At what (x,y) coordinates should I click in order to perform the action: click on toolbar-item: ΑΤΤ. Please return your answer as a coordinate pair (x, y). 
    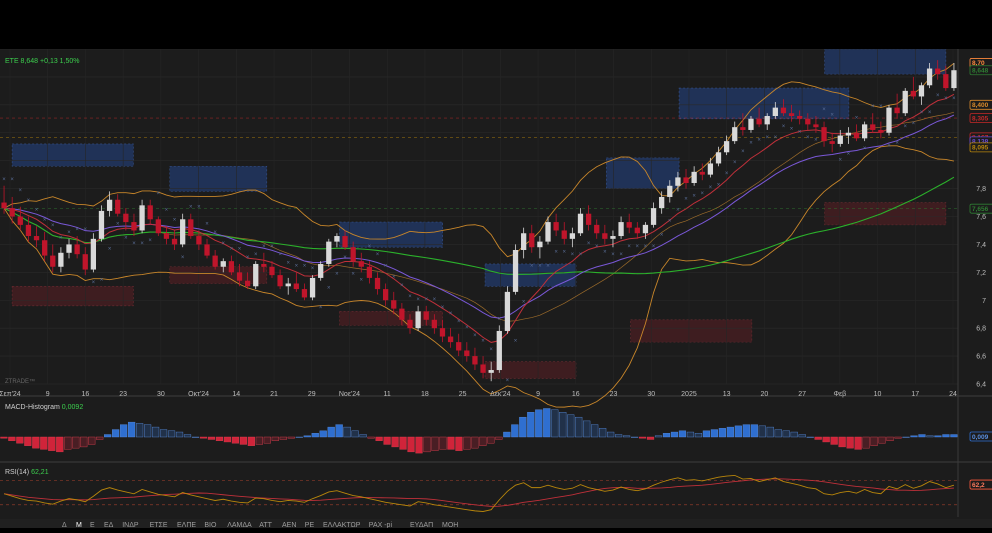
    Looking at the image, I should click on (265, 525).